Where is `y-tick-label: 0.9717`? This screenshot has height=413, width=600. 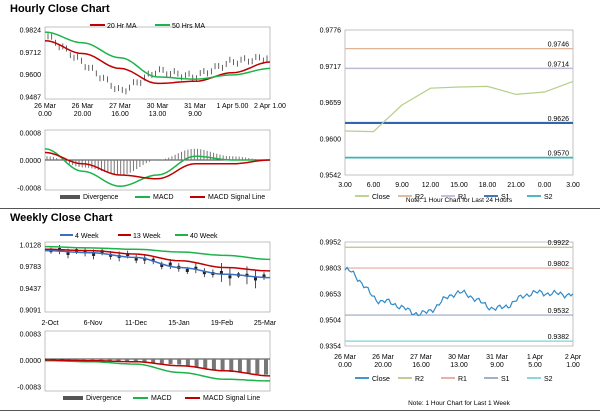 y-tick-label: 0.9717 is located at coordinates (331, 67).